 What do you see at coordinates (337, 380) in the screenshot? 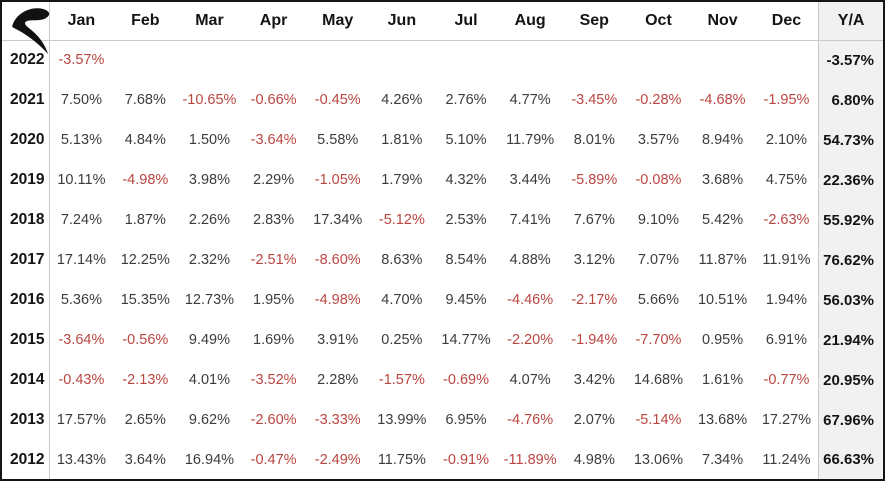
I see `cell-2014-may: 2.28%` at bounding box center [337, 380].